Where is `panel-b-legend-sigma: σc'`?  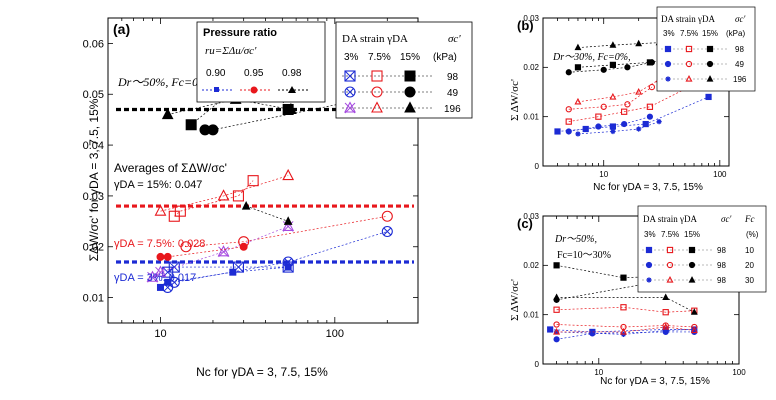 panel-b-legend-sigma: σc' is located at coordinates (740, 19).